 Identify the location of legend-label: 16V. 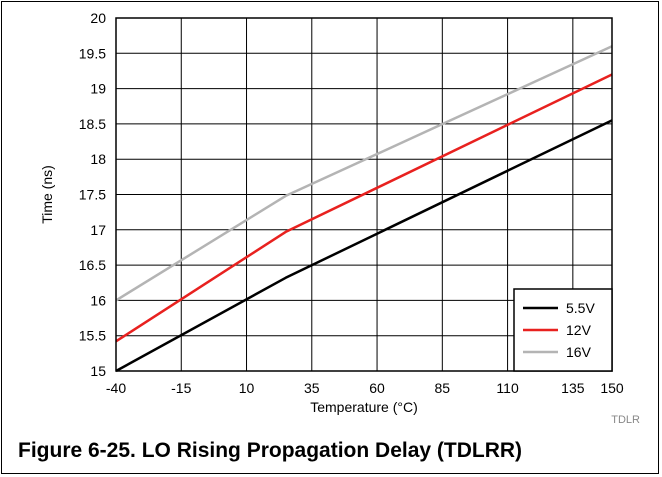
(579, 352).